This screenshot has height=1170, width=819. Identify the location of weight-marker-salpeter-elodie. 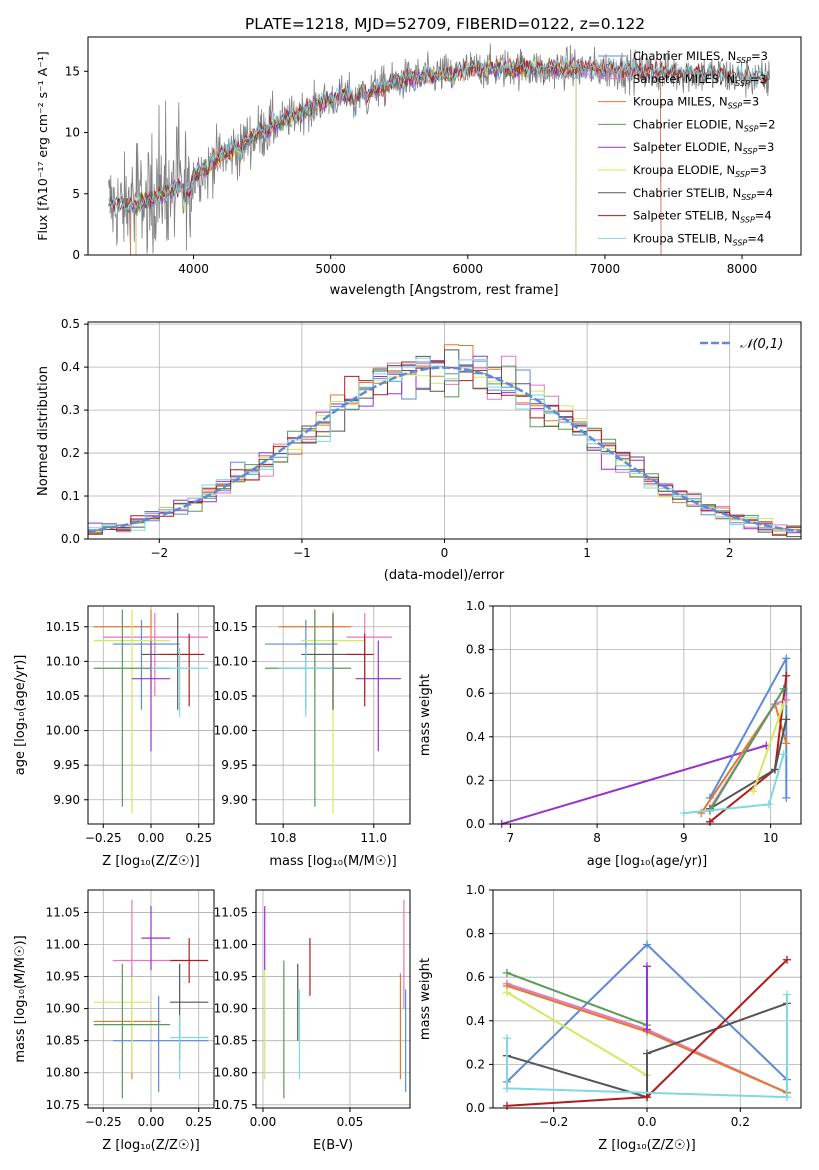
(647, 966).